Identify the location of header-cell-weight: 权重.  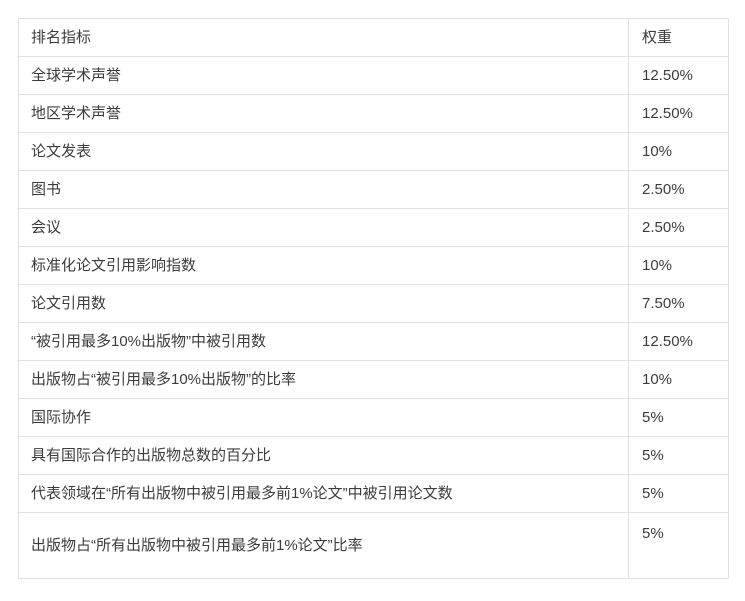
(678, 37).